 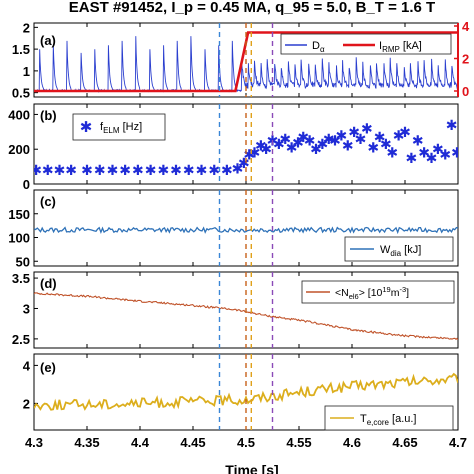 What do you see at coordinates (48, 367) in the screenshot?
I see `panel-e-label: (e)` at bounding box center [48, 367].